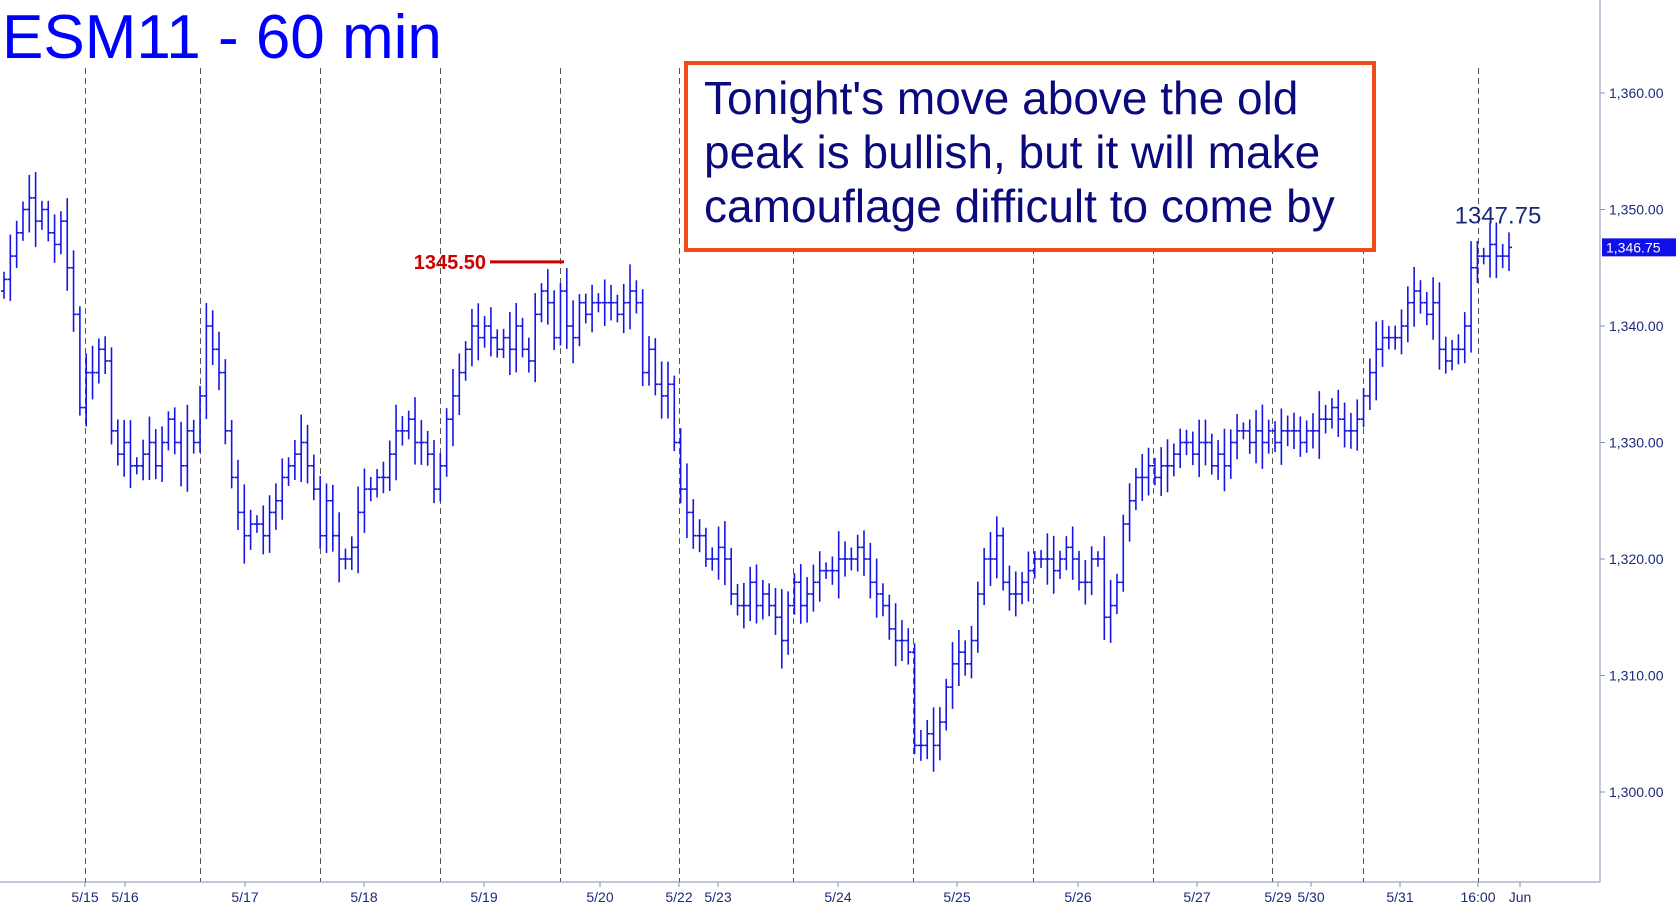  What do you see at coordinates (244, 897) in the screenshot?
I see `x-tick-label-3: 5/17` at bounding box center [244, 897].